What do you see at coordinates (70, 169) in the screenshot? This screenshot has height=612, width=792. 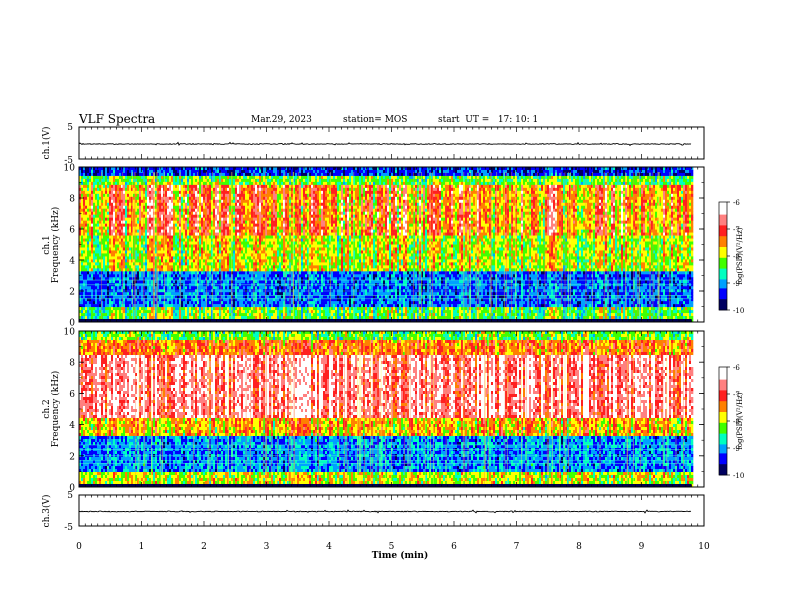 I see `ch1-spec-ytick: 10` at bounding box center [70, 169].